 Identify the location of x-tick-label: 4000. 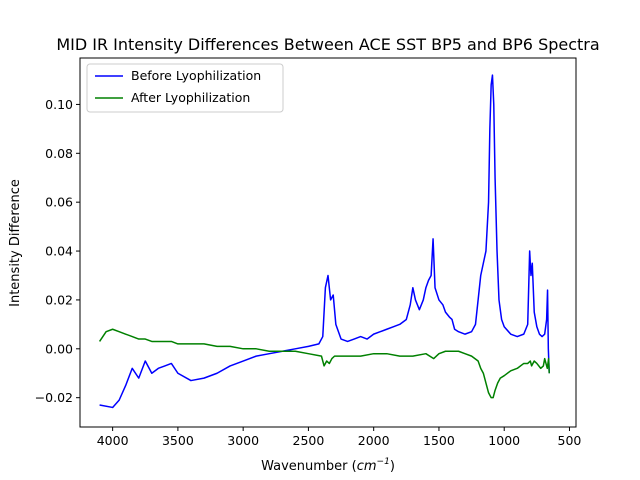
(113, 440).